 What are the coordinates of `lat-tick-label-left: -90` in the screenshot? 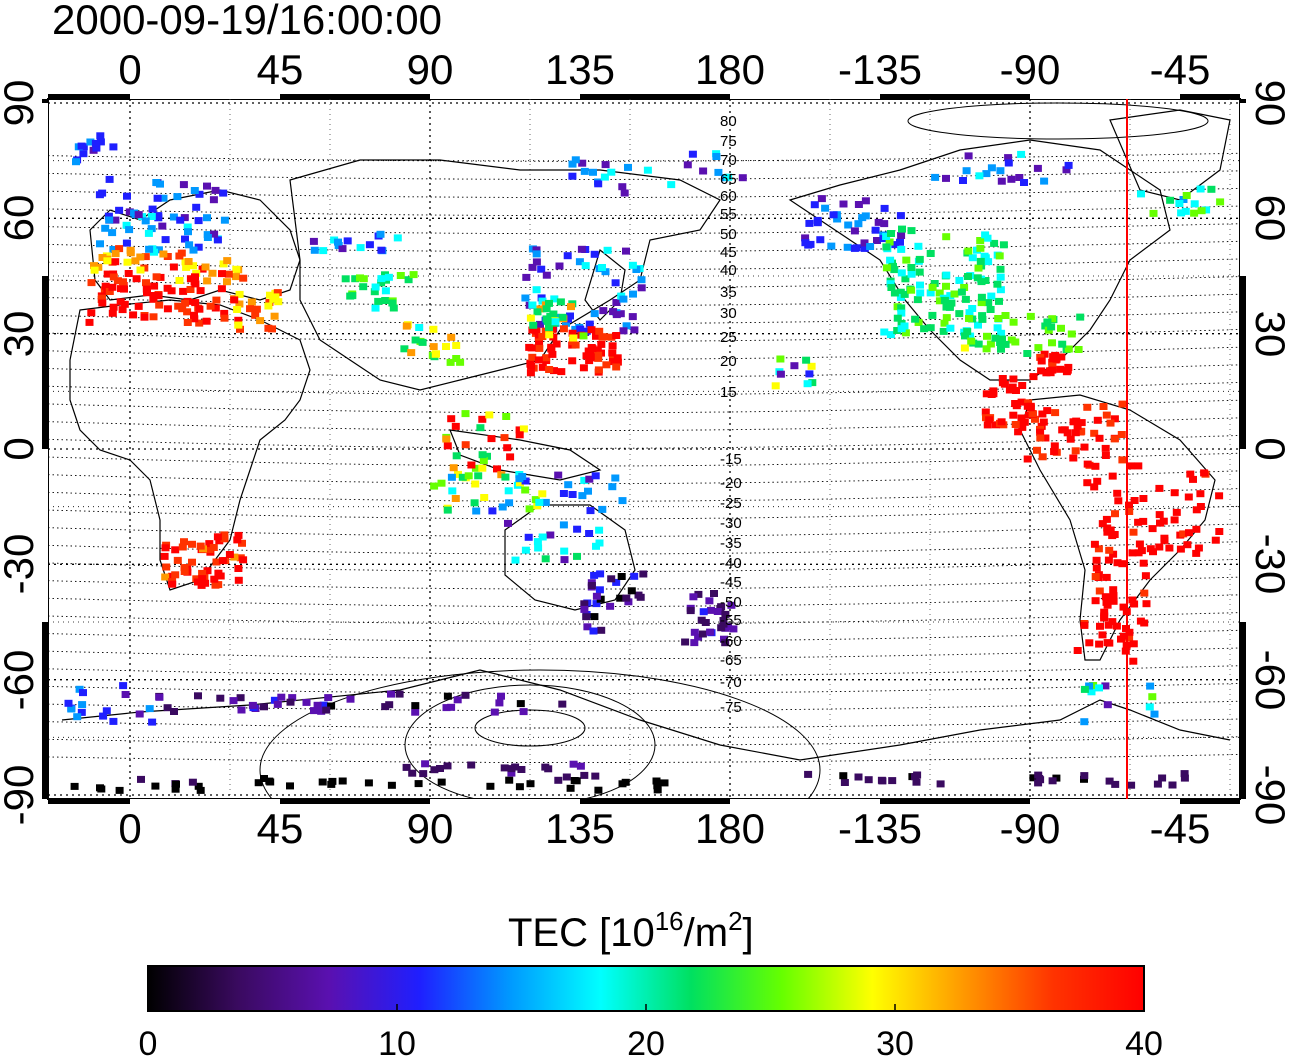 It's located at (21, 795).